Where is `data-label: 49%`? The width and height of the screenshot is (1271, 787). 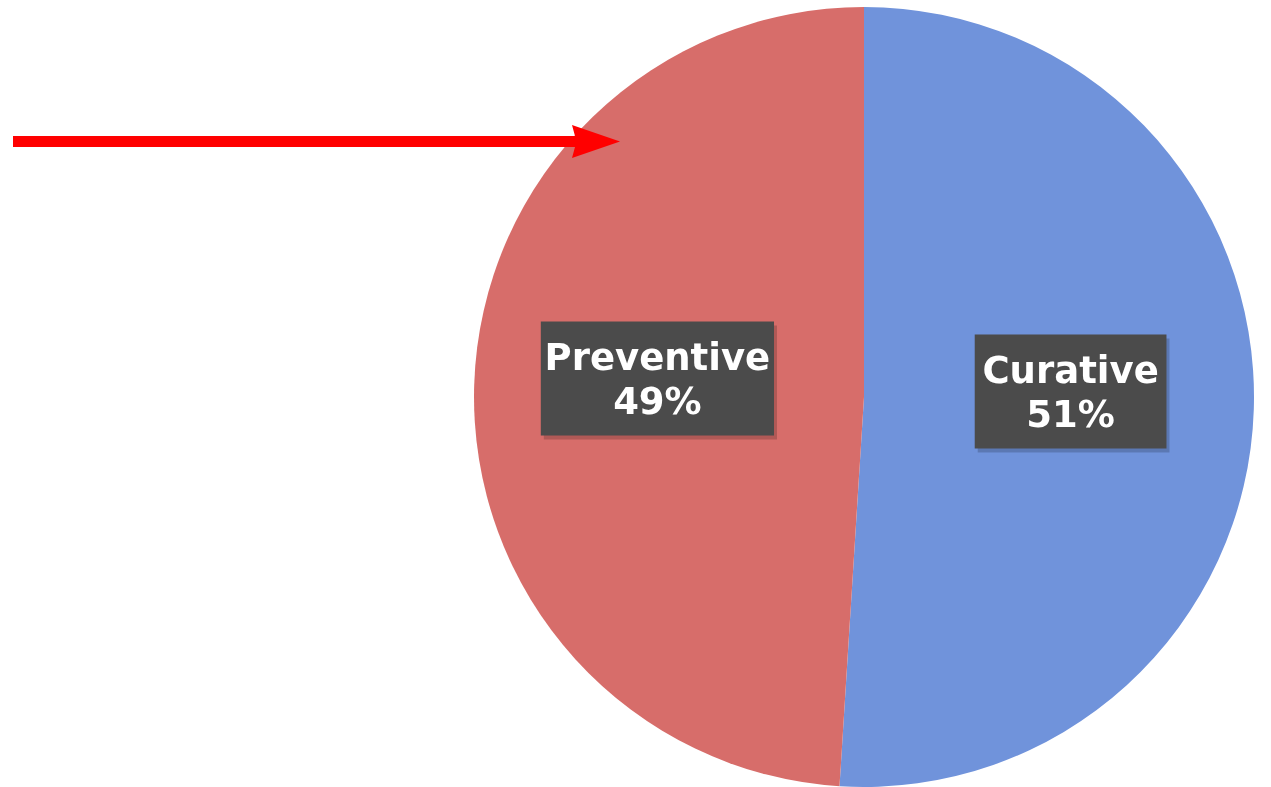
data-label: 49% is located at coordinates (657, 401).